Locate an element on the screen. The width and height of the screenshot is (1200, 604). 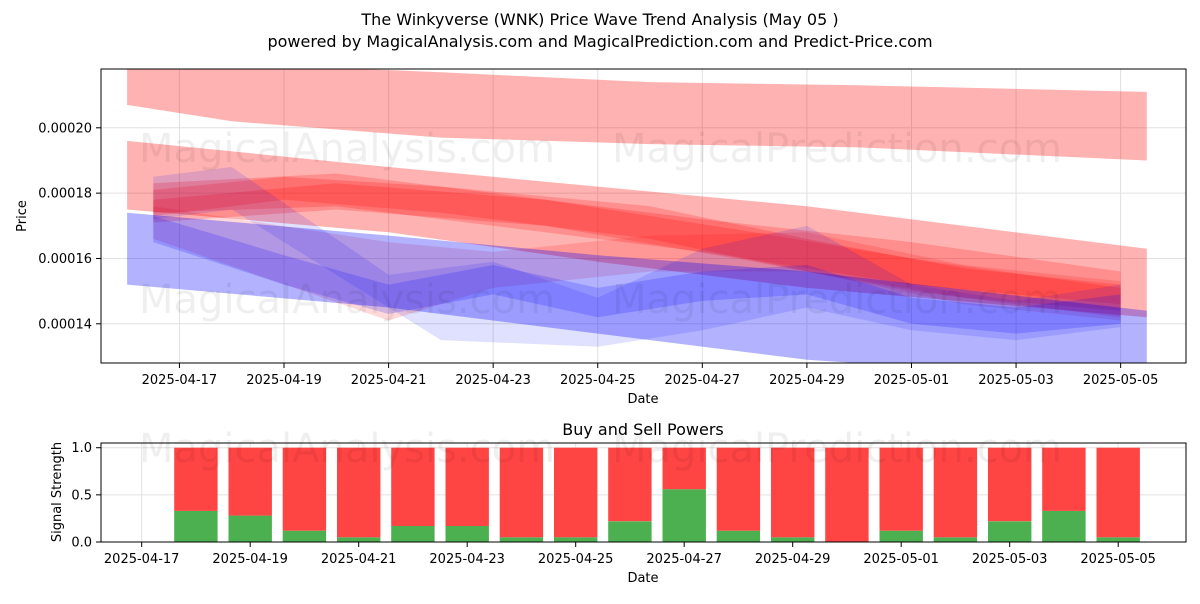
price-y-tick-label: 0.00020 is located at coordinates (65, 128).